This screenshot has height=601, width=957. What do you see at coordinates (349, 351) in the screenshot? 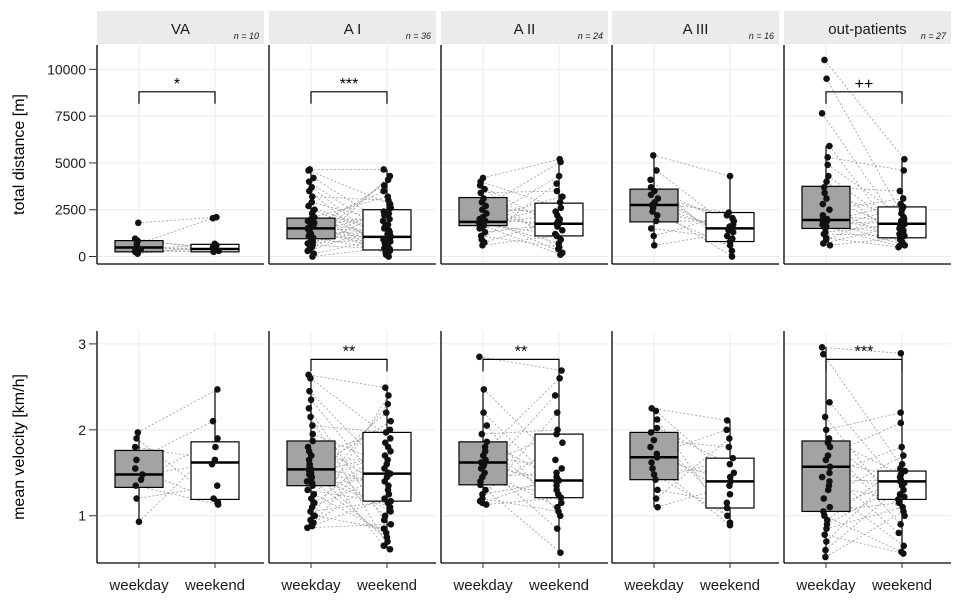
I see `significance-label: **` at bounding box center [349, 351].